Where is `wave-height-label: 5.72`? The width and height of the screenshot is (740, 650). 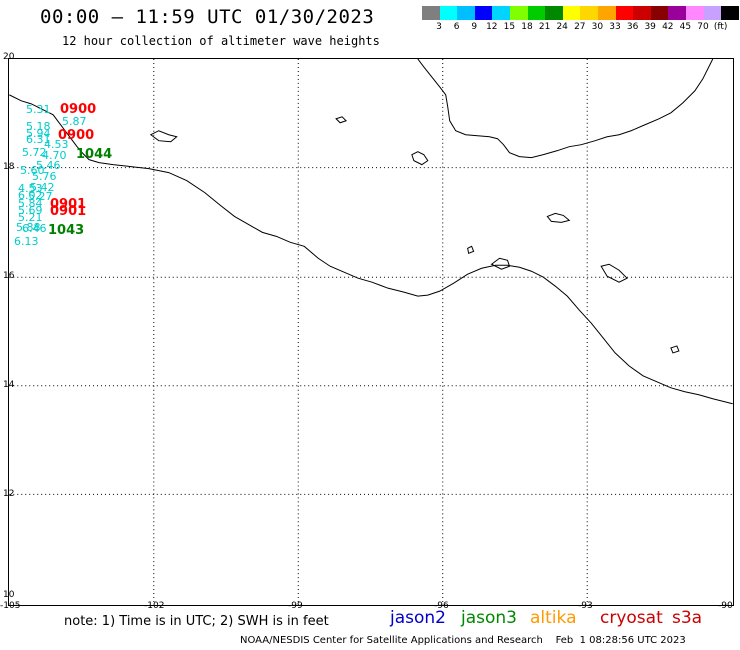
wave-height-label: 5.72 is located at coordinates (34, 152).